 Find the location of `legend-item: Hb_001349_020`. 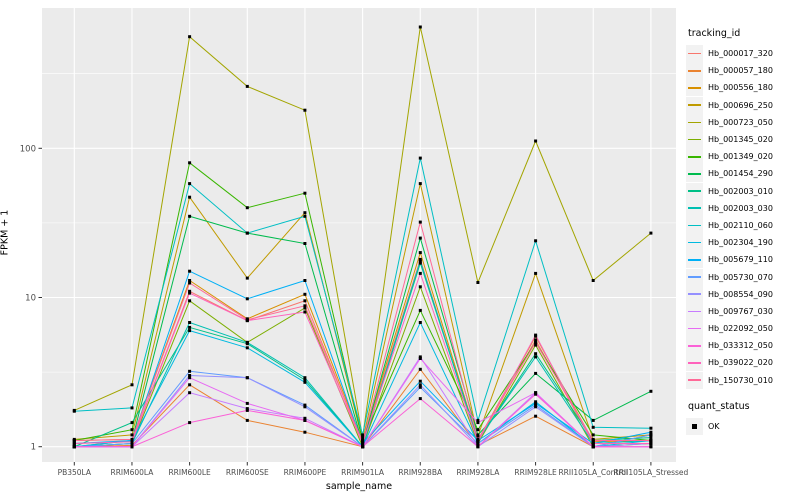

legend-item: Hb_001349_020 is located at coordinates (742, 157).